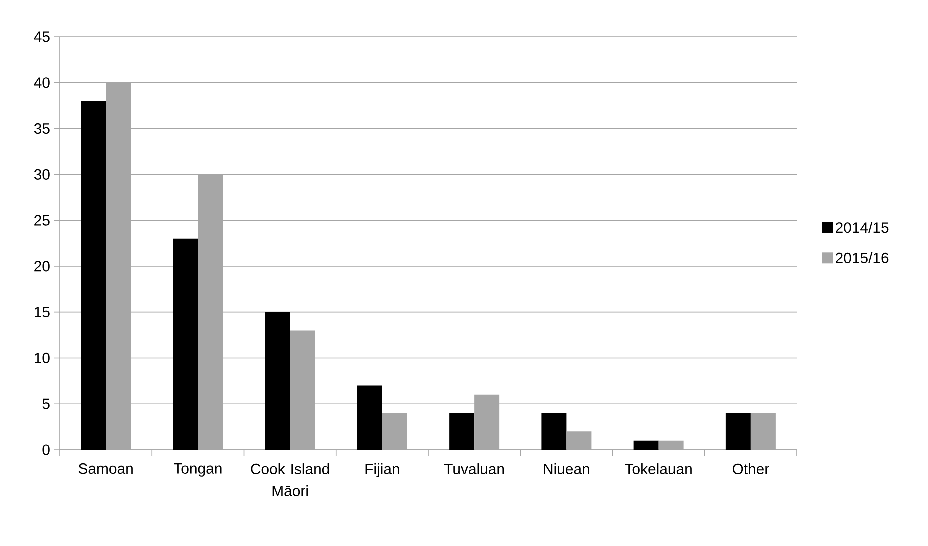 This screenshot has width=928, height=546. What do you see at coordinates (198, 470) in the screenshot?
I see `x-tick-label: Tongan` at bounding box center [198, 470].